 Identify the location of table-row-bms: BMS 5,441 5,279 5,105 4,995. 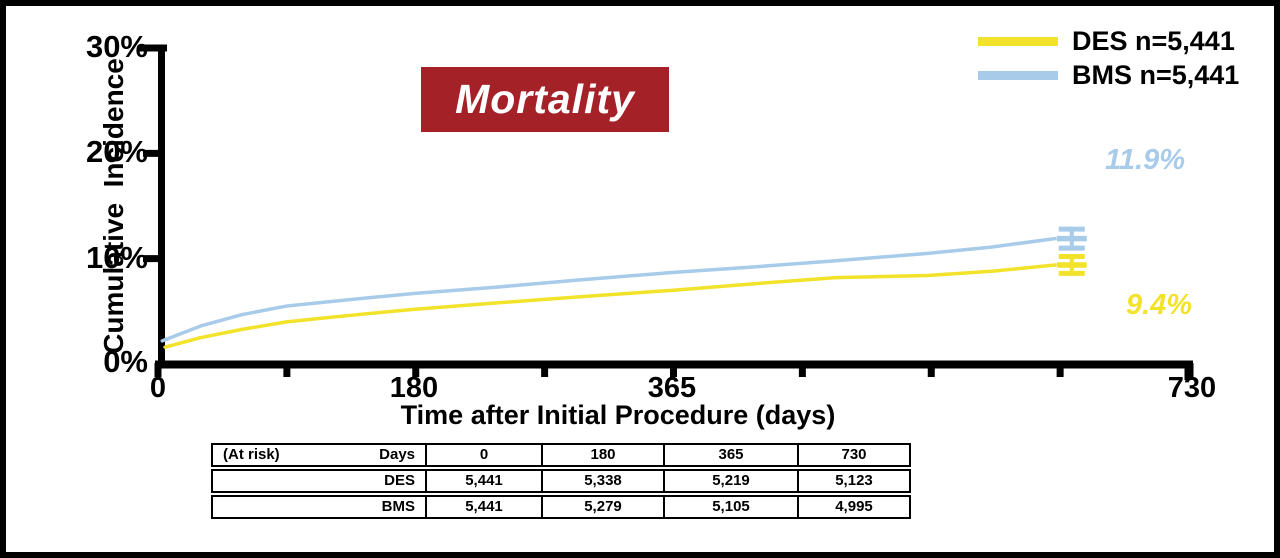
(561, 507).